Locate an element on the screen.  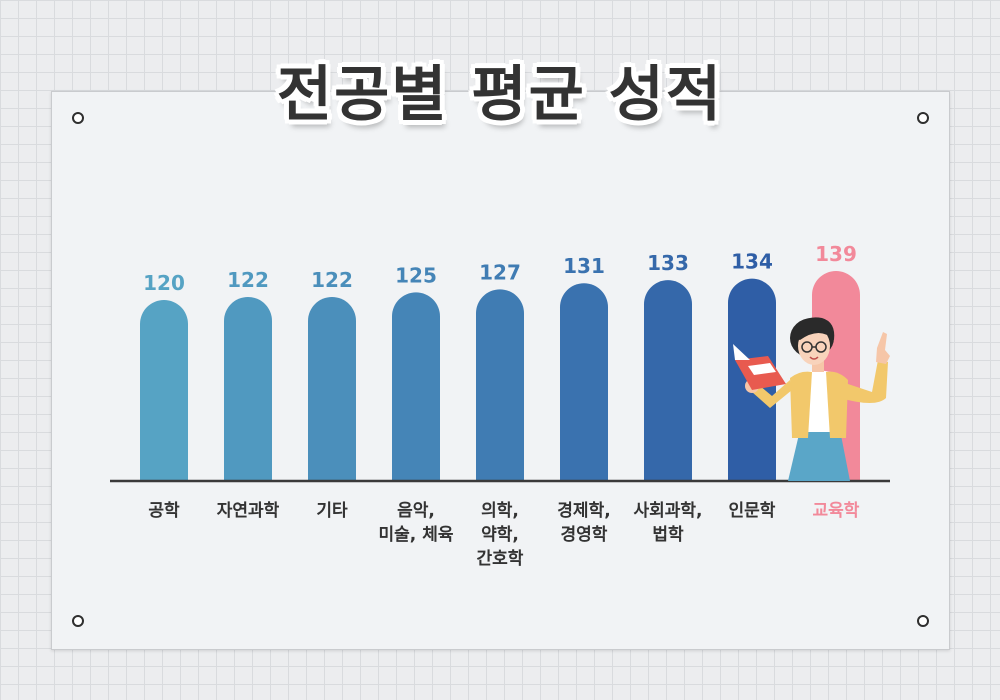
category-label-2: 기타 is located at coordinates (332, 511).